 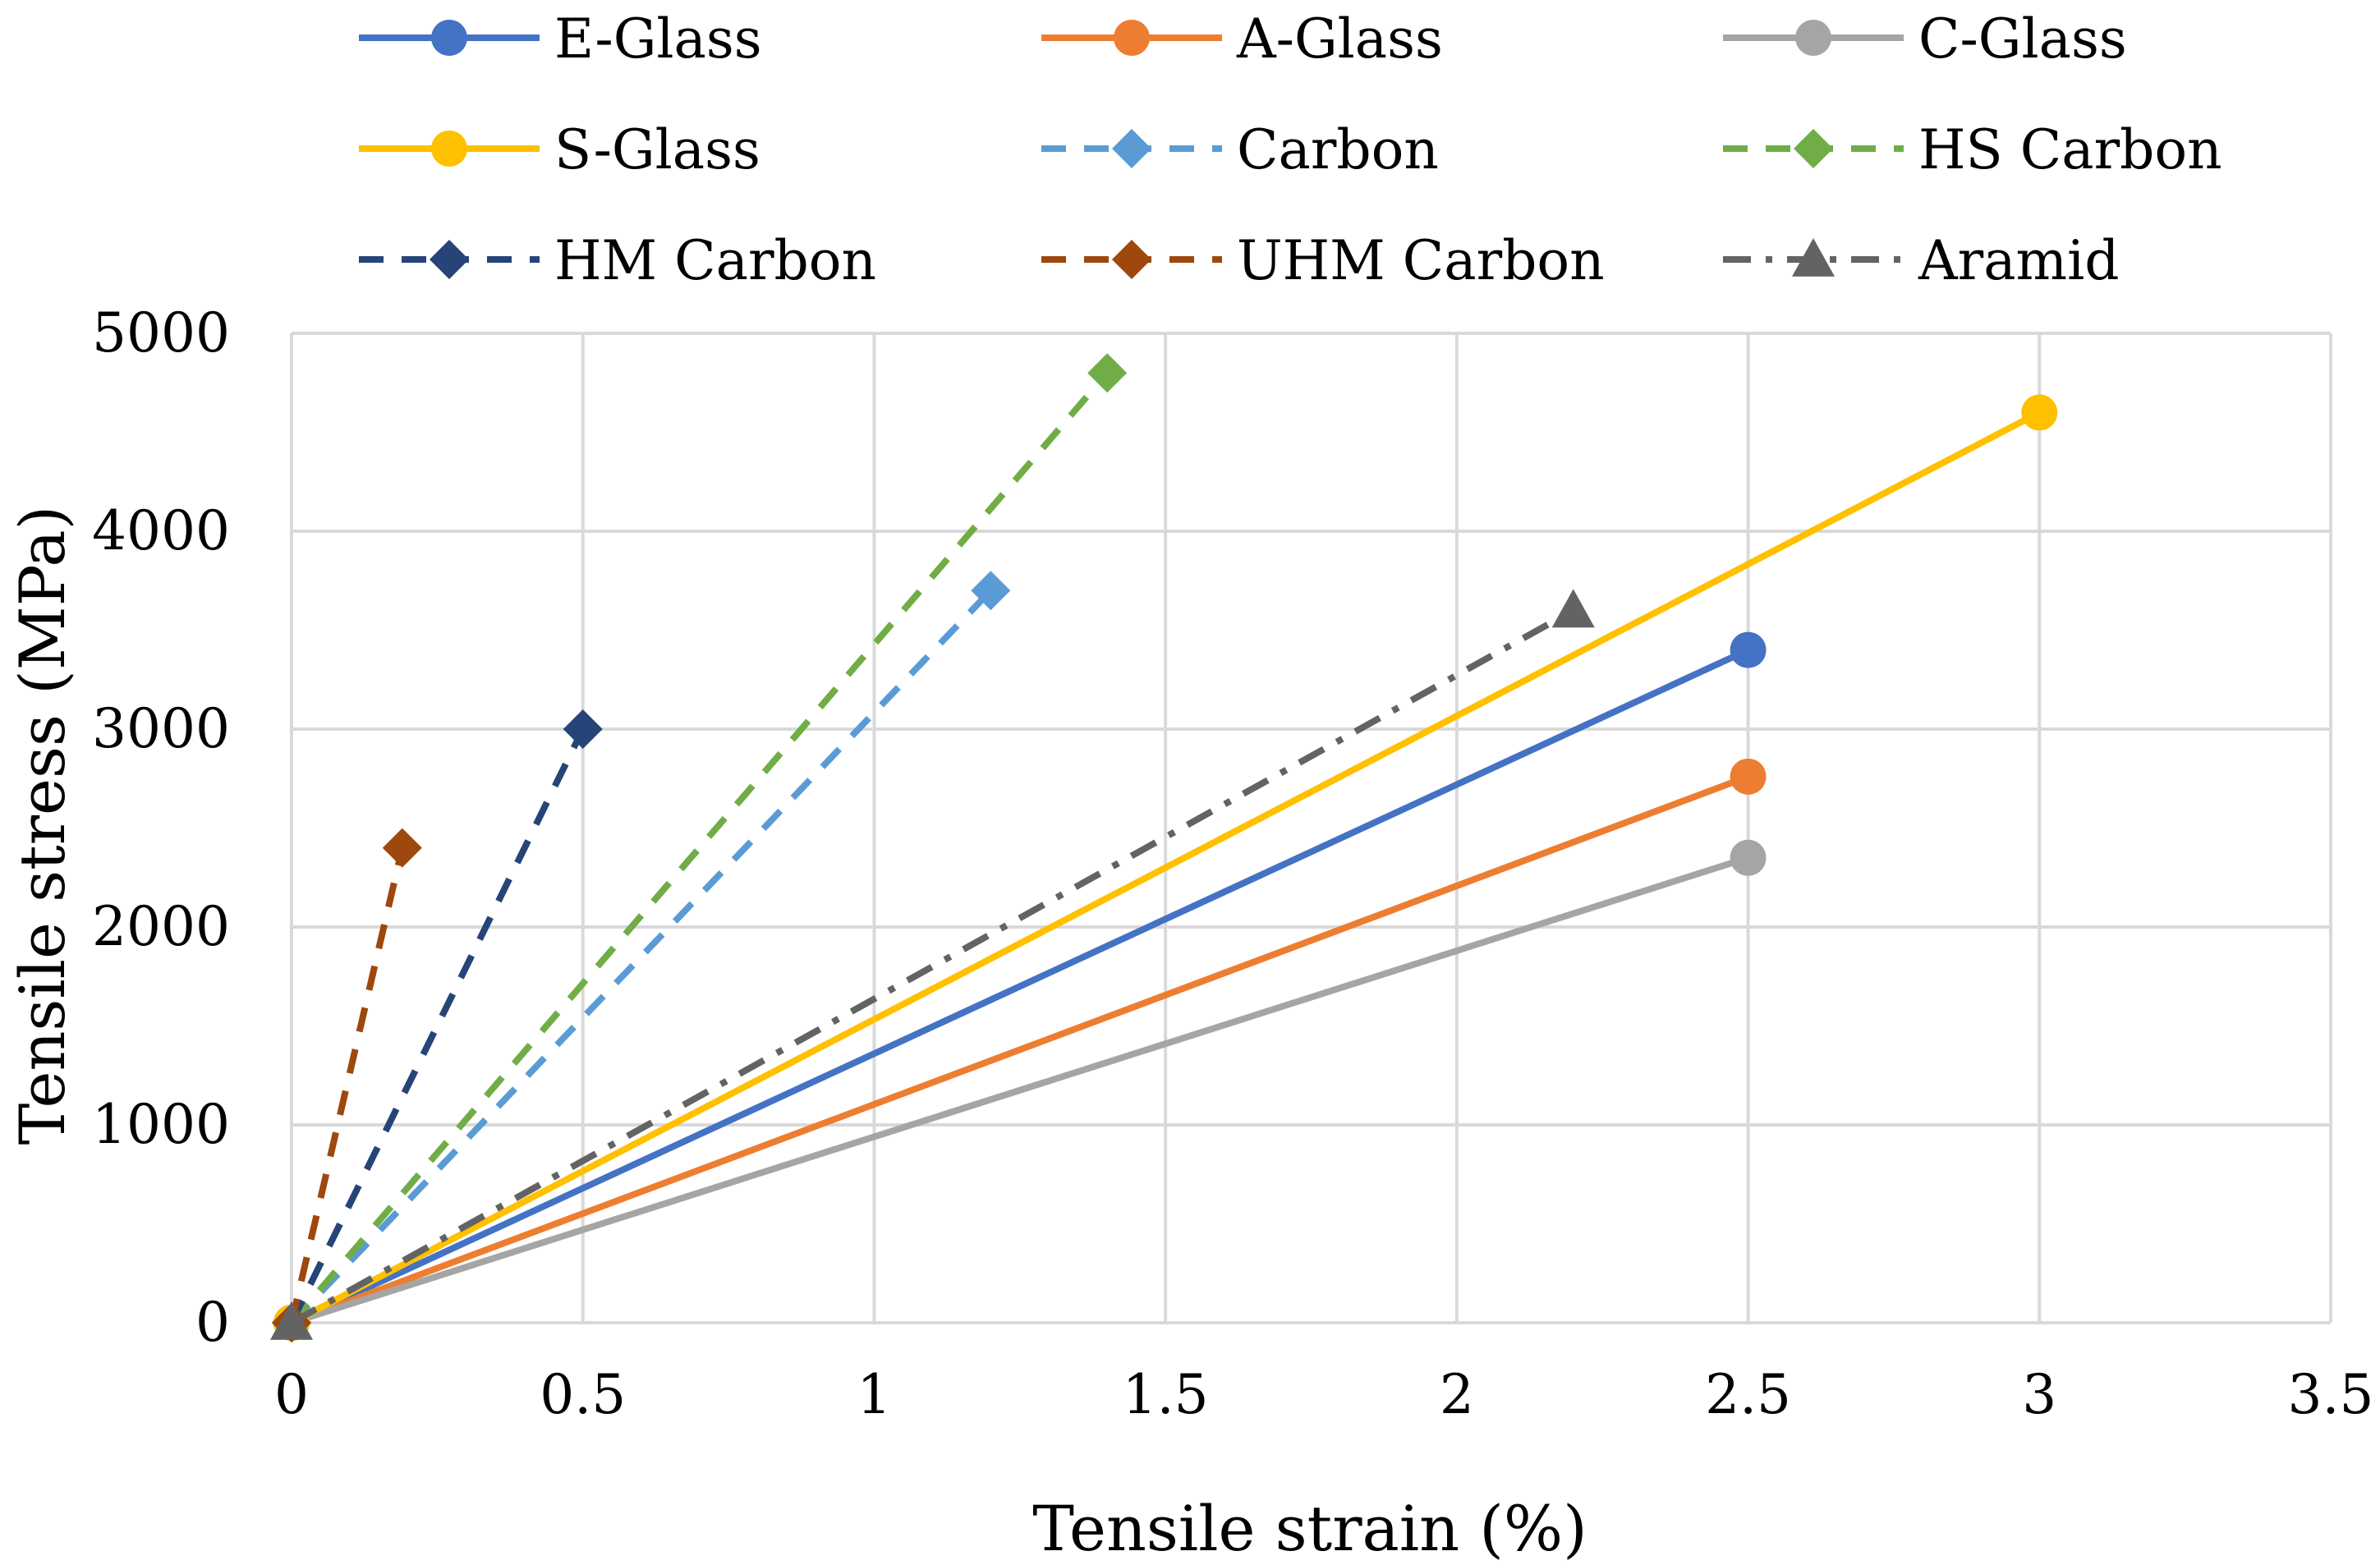 I want to click on y-axis-title: Tensile stress (MPa), so click(x=42, y=826).